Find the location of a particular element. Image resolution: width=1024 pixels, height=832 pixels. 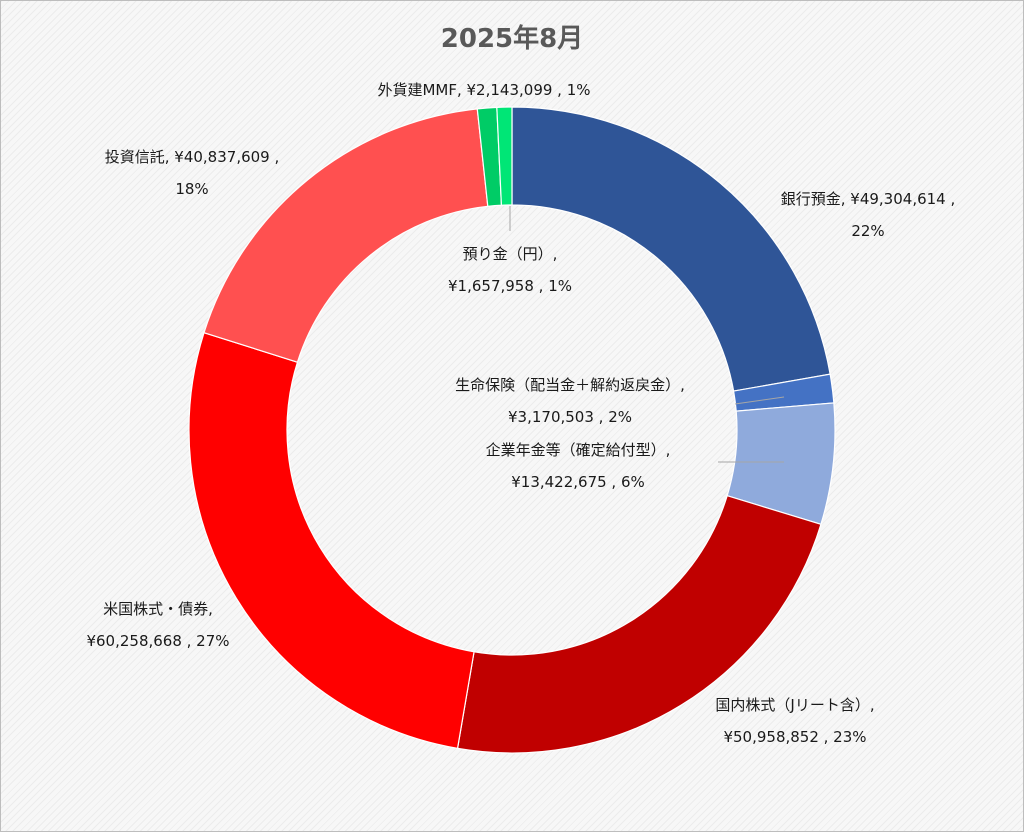

data-label-1: 銀行預金, ¥49,304,614 , 22% is located at coordinates (868, 215).